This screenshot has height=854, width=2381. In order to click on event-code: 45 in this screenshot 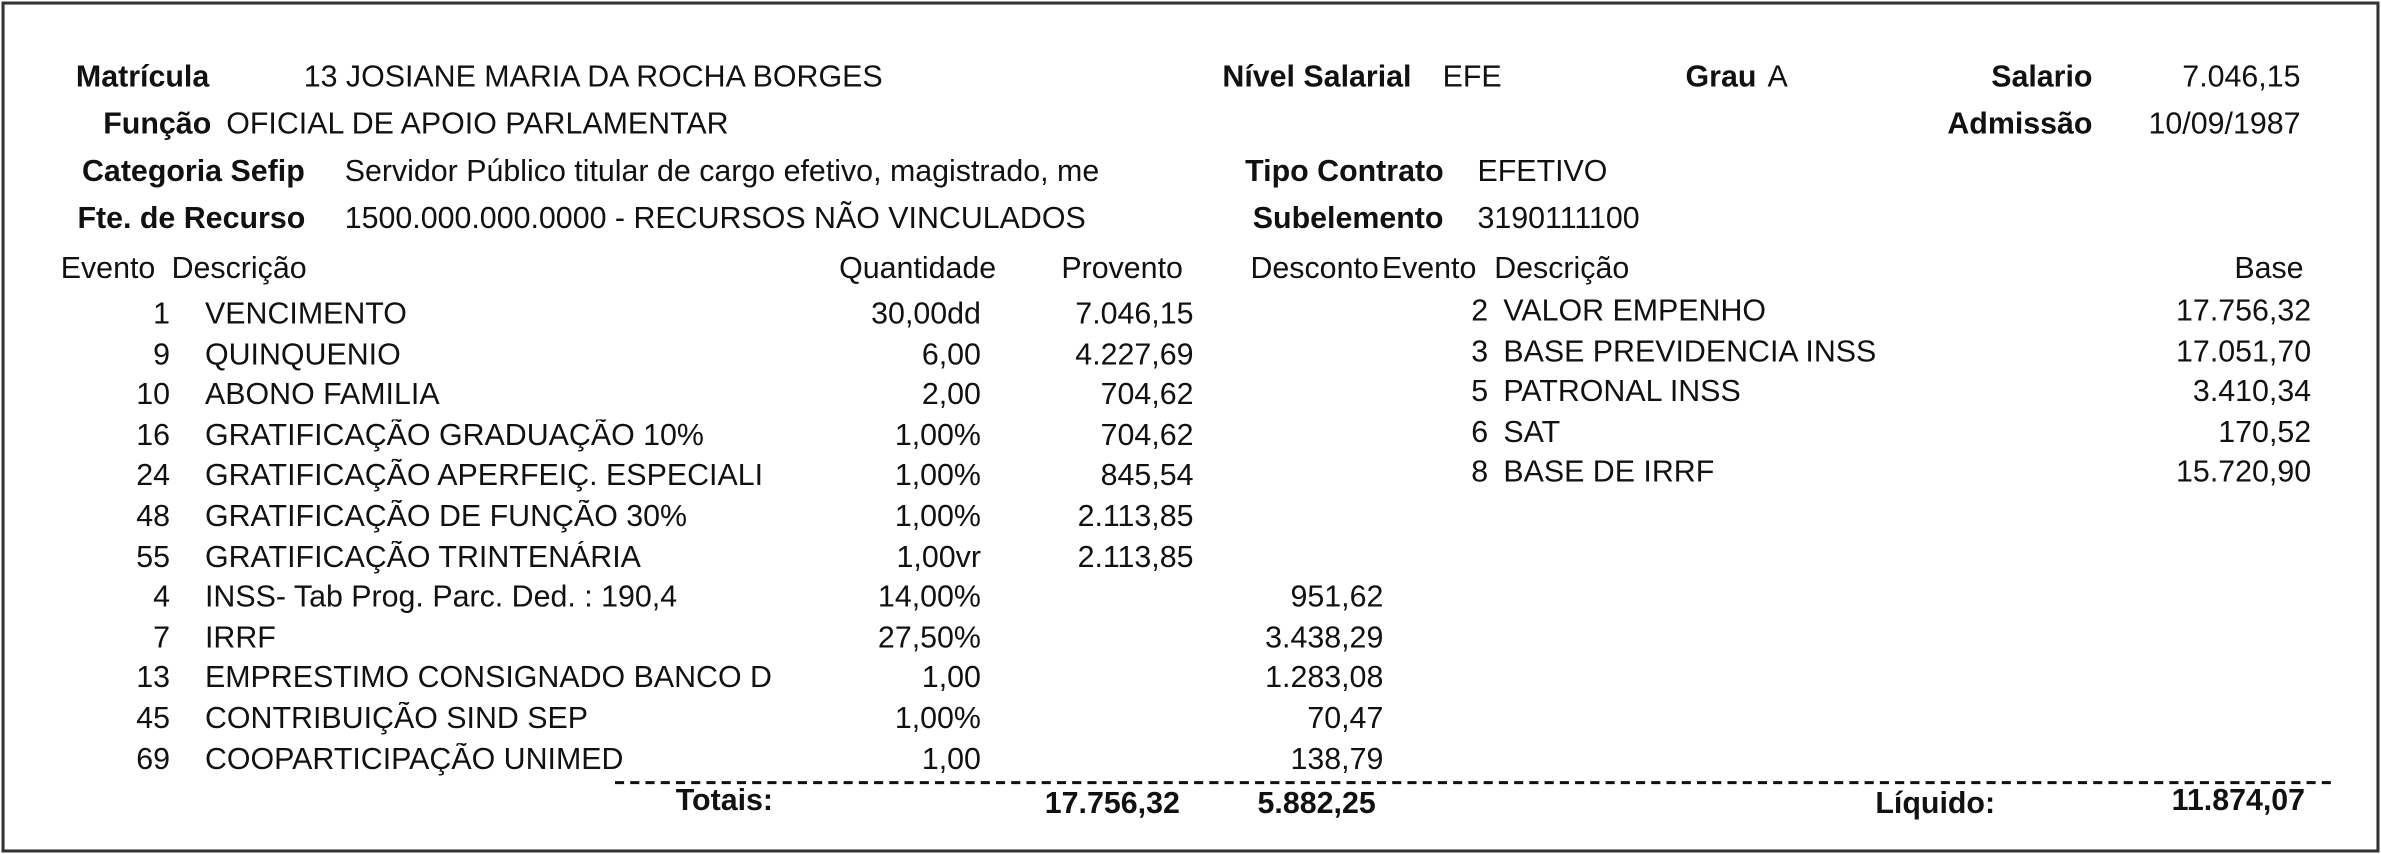, I will do `click(153, 719)`.